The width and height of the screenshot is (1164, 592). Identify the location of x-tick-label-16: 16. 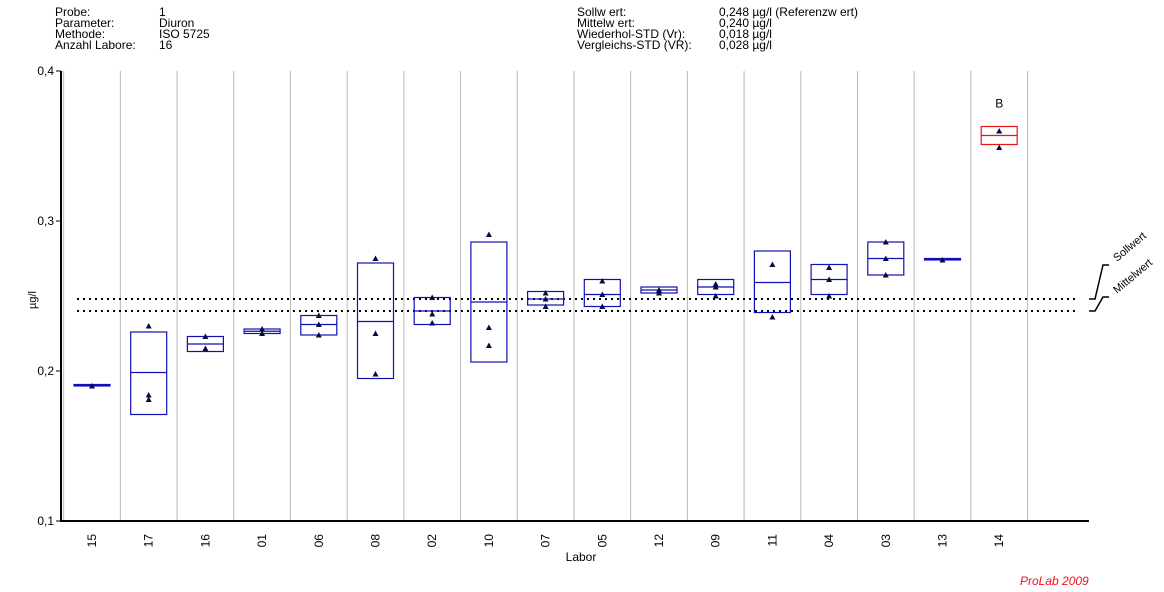
(205, 541).